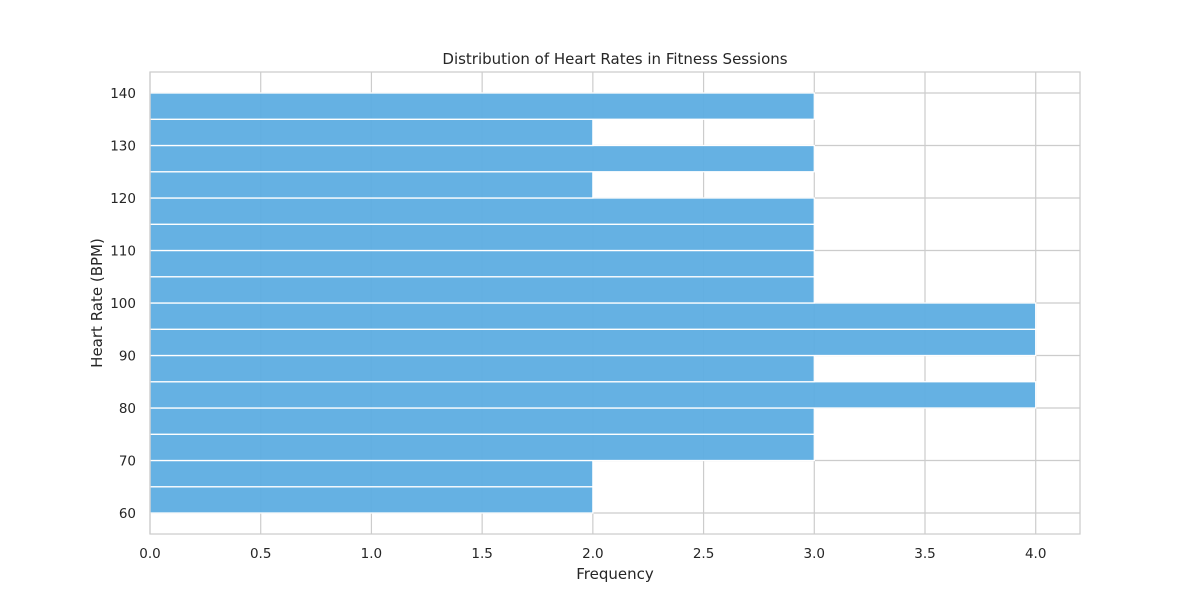  Describe the element at coordinates (123, 94) in the screenshot. I see `y-tick-label: 140` at that location.